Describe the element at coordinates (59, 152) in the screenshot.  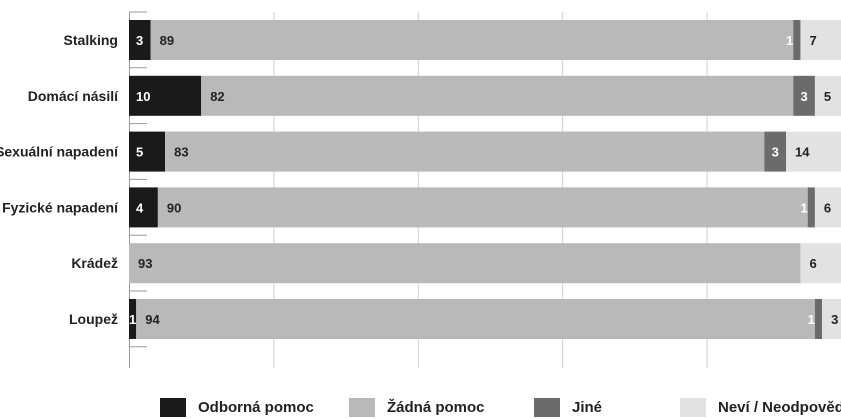
I see `category-label: Sexuální napadení` at that location.